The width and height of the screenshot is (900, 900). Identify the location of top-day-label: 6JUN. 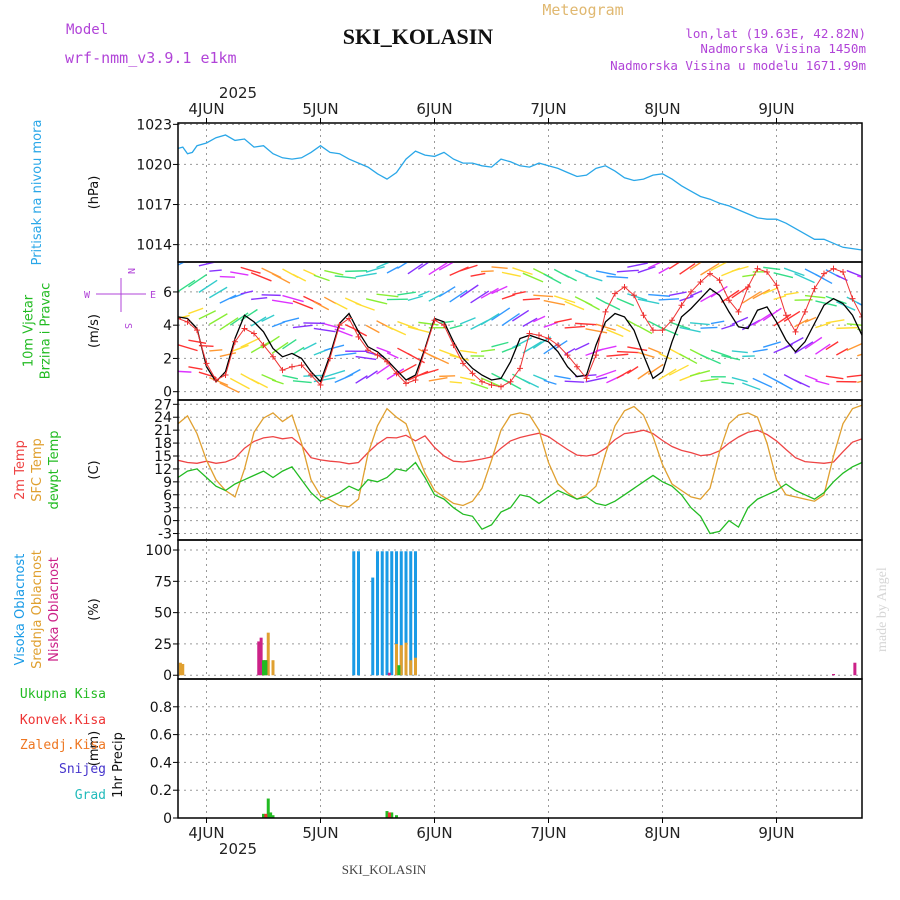
(434, 109).